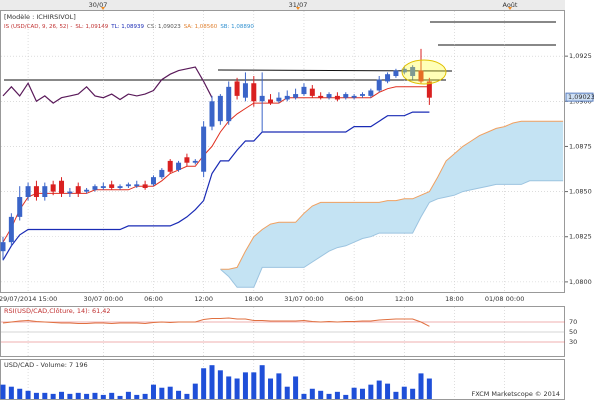 Image resolution: width=594 pixels, height=400 pixels. What do you see at coordinates (505, 299) in the screenshot?
I see `x-tick-label: 01/08 00:00` at bounding box center [505, 299].